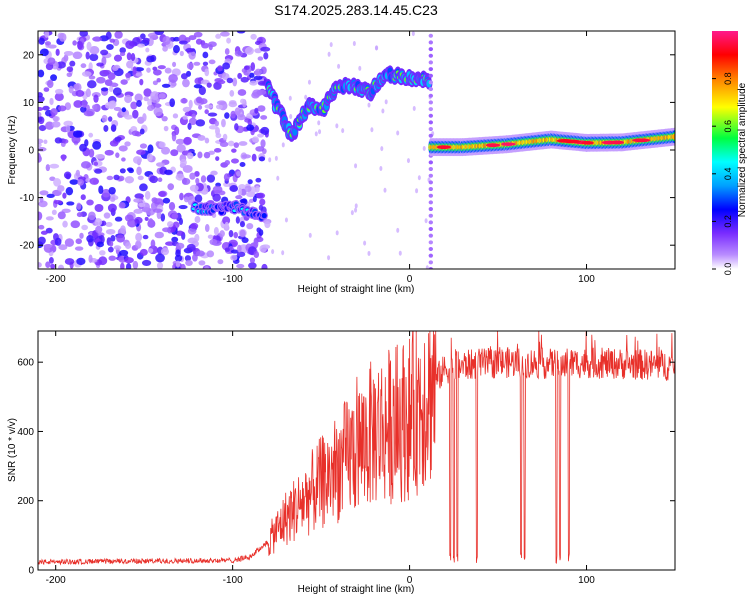  I want to click on spectrogram-ylabel: Frequency (Hz), so click(12, 150).